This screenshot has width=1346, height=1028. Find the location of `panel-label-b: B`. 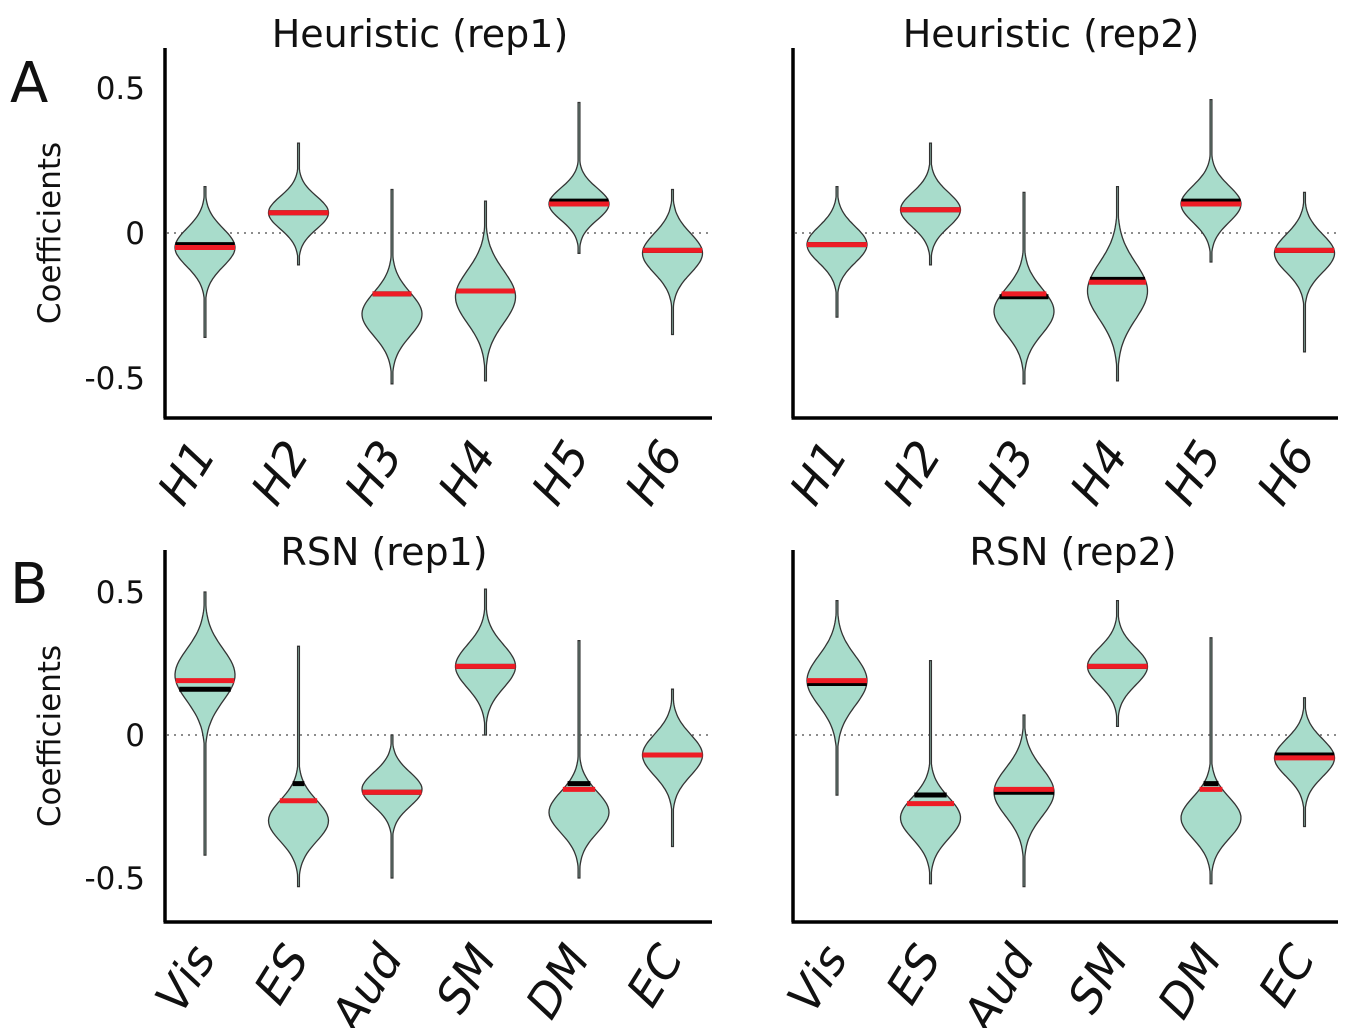

panel-label-b: B is located at coordinates (29, 584).